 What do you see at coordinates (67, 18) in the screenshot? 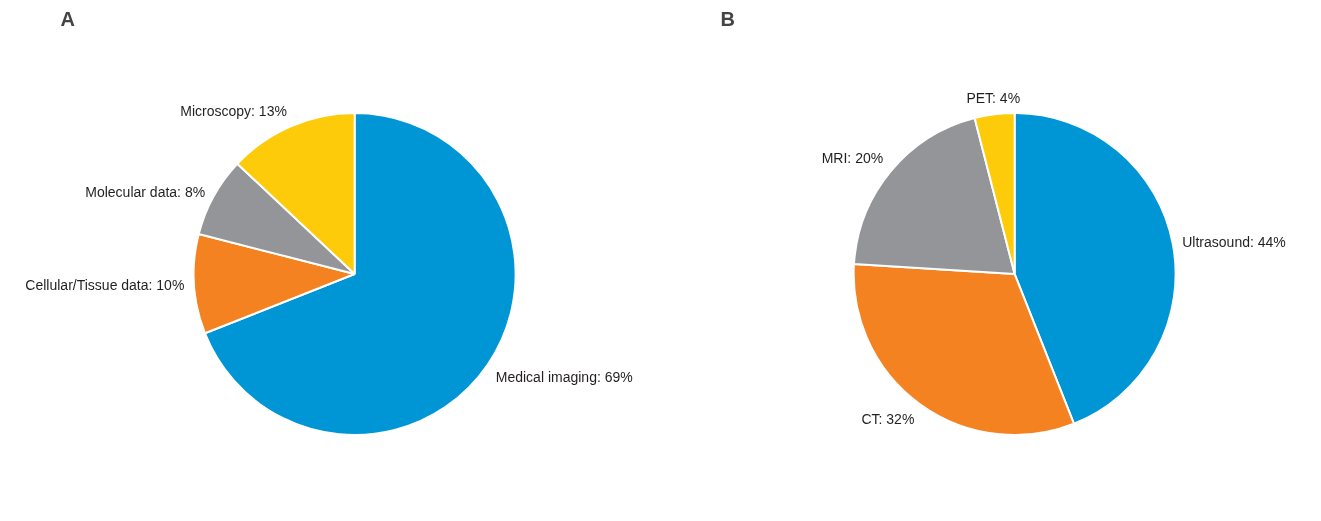
I see `chart-title: A` at bounding box center [67, 18].